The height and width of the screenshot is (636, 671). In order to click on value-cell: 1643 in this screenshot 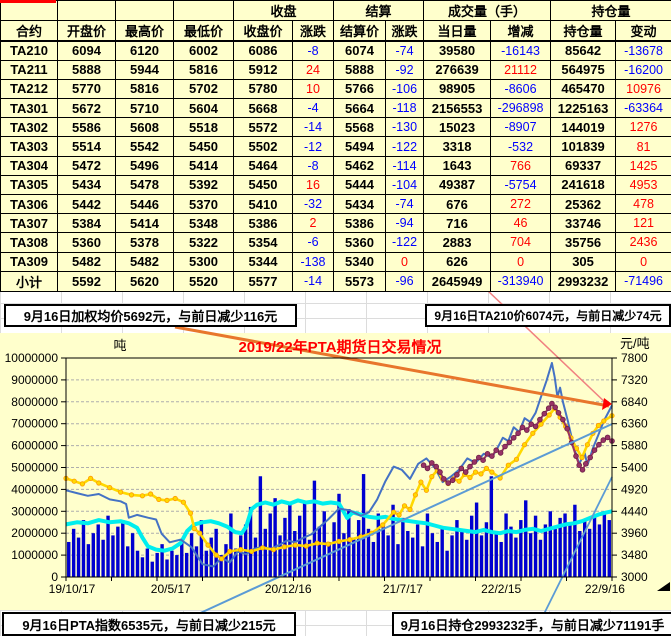, I will do `click(457, 165)`.